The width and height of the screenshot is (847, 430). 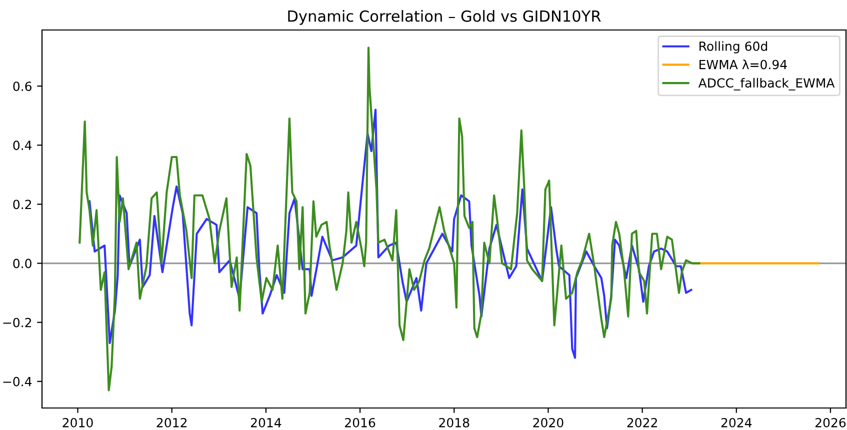 What do you see at coordinates (766, 84) in the screenshot?
I see `legend-label: ADCC_fallback_EWMA` at bounding box center [766, 84].